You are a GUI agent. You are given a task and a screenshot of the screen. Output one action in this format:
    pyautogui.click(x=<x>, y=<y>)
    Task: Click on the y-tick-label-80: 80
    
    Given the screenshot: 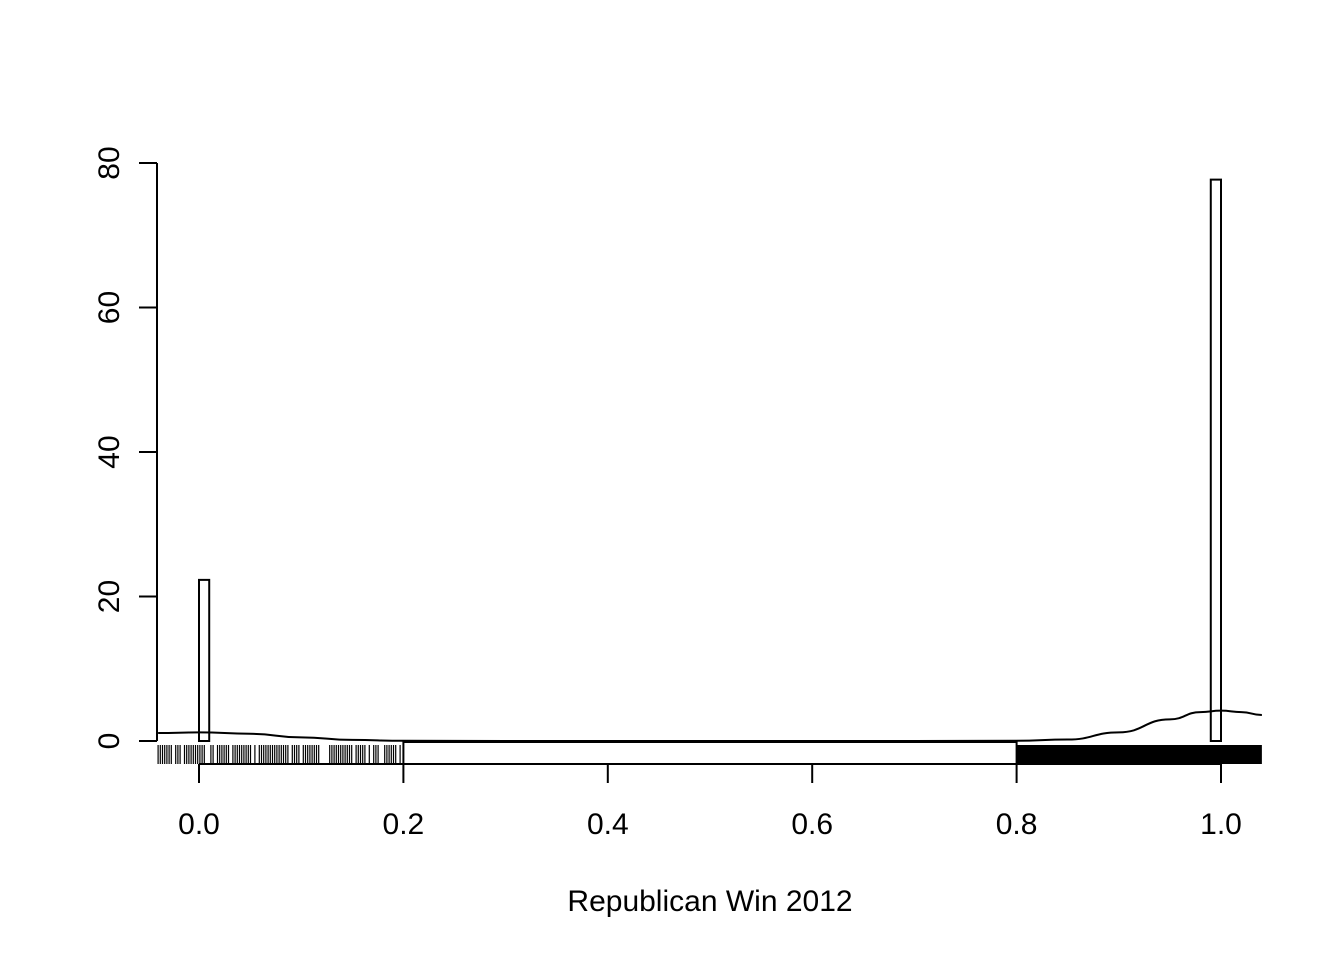 What is the action you would take?
    pyautogui.click(x=109, y=162)
    